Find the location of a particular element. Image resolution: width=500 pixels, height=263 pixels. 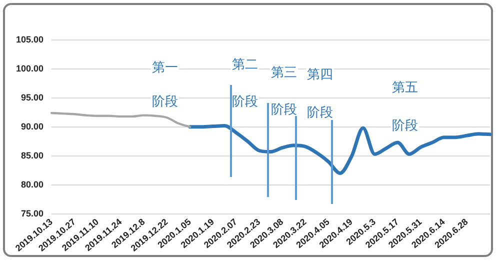

y-tick-label: 90.00 is located at coordinates (32, 126).